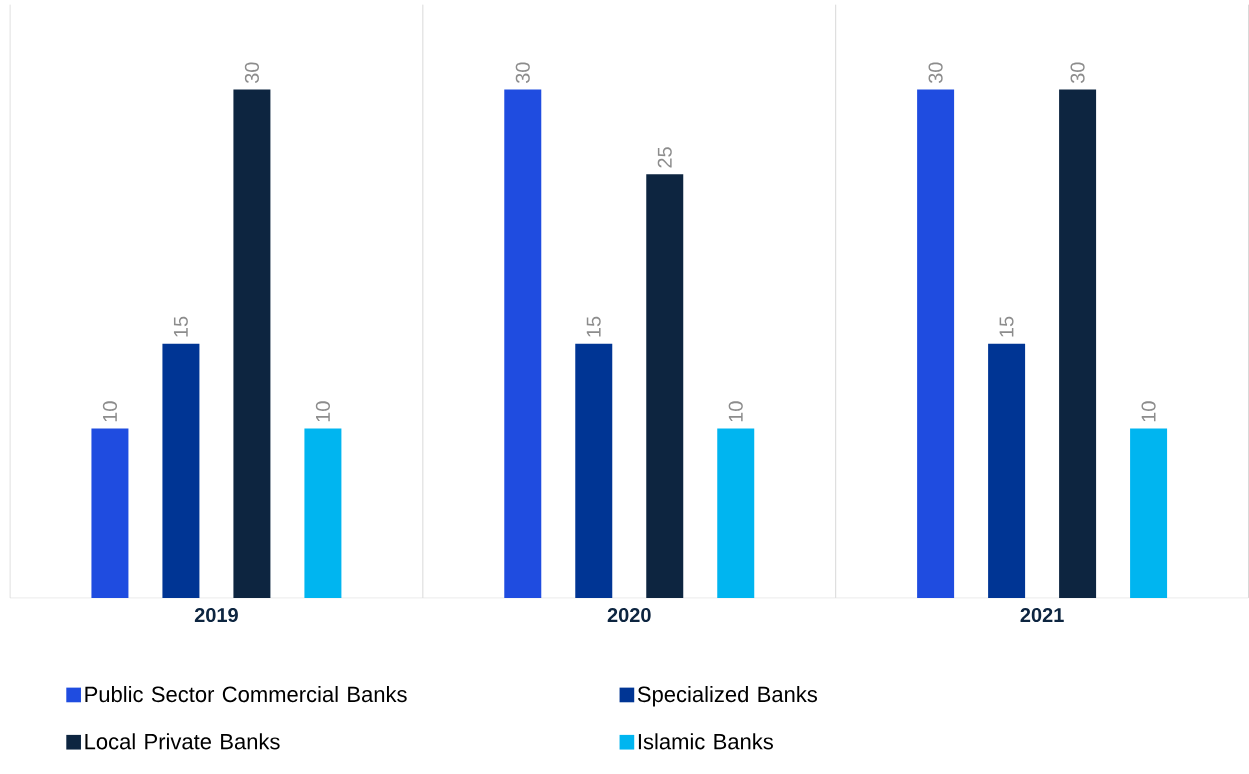 This screenshot has width=1249, height=774. Describe the element at coordinates (727, 696) in the screenshot. I see `legend-label: Specialized Banks` at that location.